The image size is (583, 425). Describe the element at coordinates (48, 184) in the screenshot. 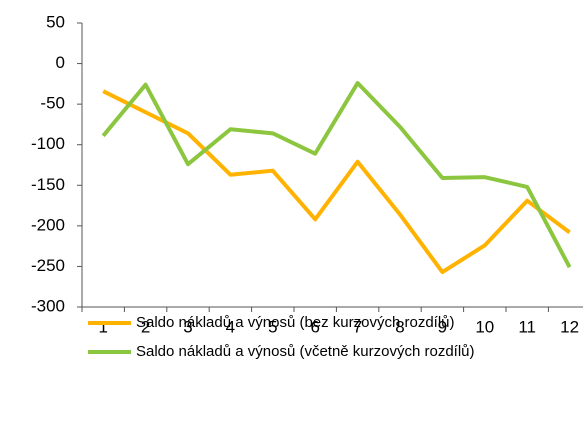

I see `y-tick-label: -150` at that location.